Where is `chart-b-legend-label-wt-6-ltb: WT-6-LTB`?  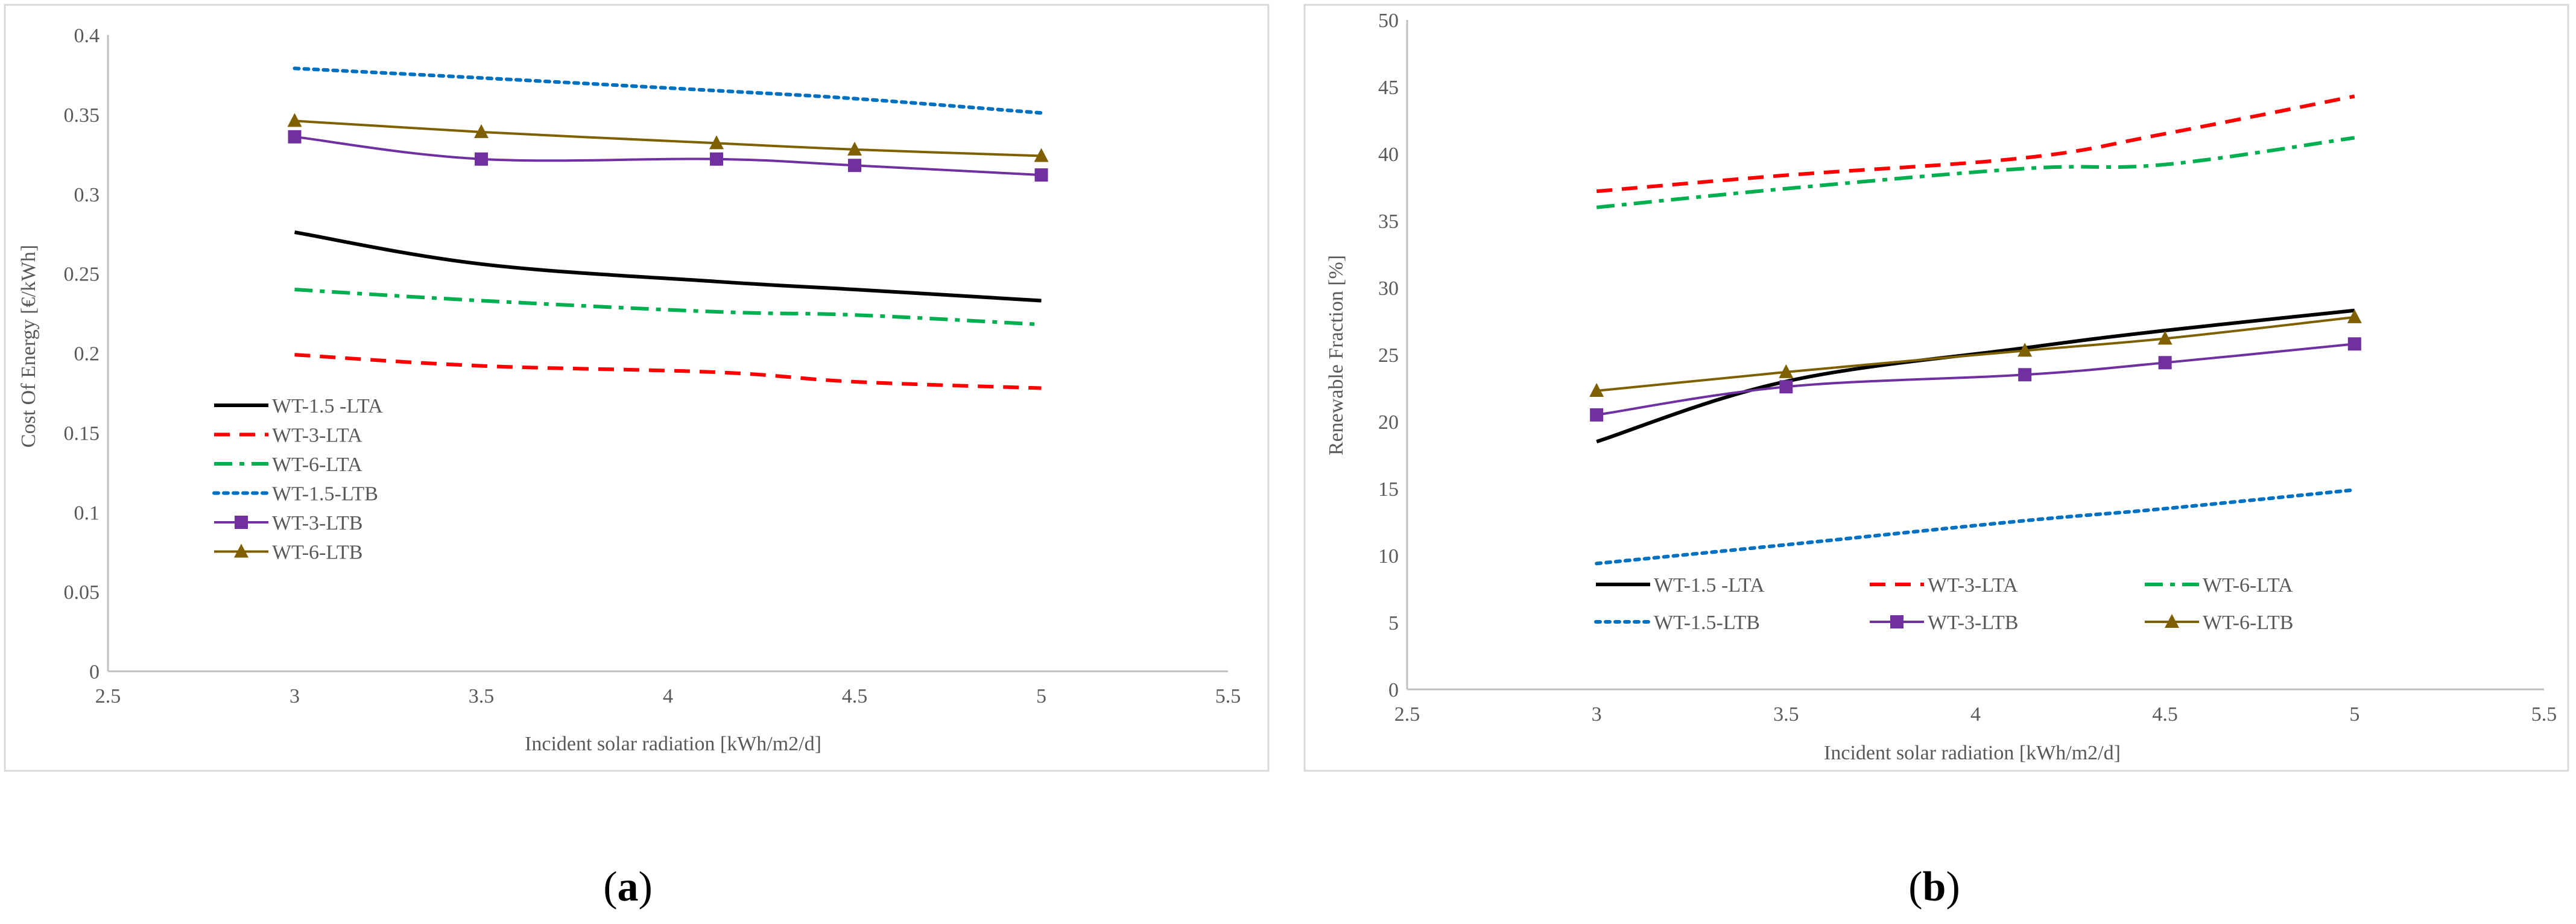 chart-b-legend-label-wt-6-ltb: WT-6-LTB is located at coordinates (2248, 623).